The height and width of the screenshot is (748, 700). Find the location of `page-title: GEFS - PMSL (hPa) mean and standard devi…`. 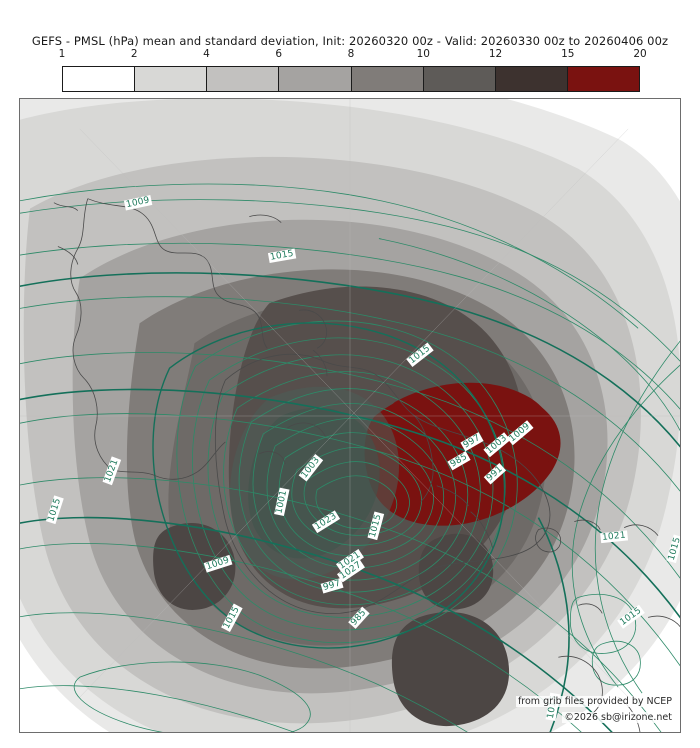

page-title: GEFS - PMSL (hPa) mean and standard devi… is located at coordinates (350, 41).